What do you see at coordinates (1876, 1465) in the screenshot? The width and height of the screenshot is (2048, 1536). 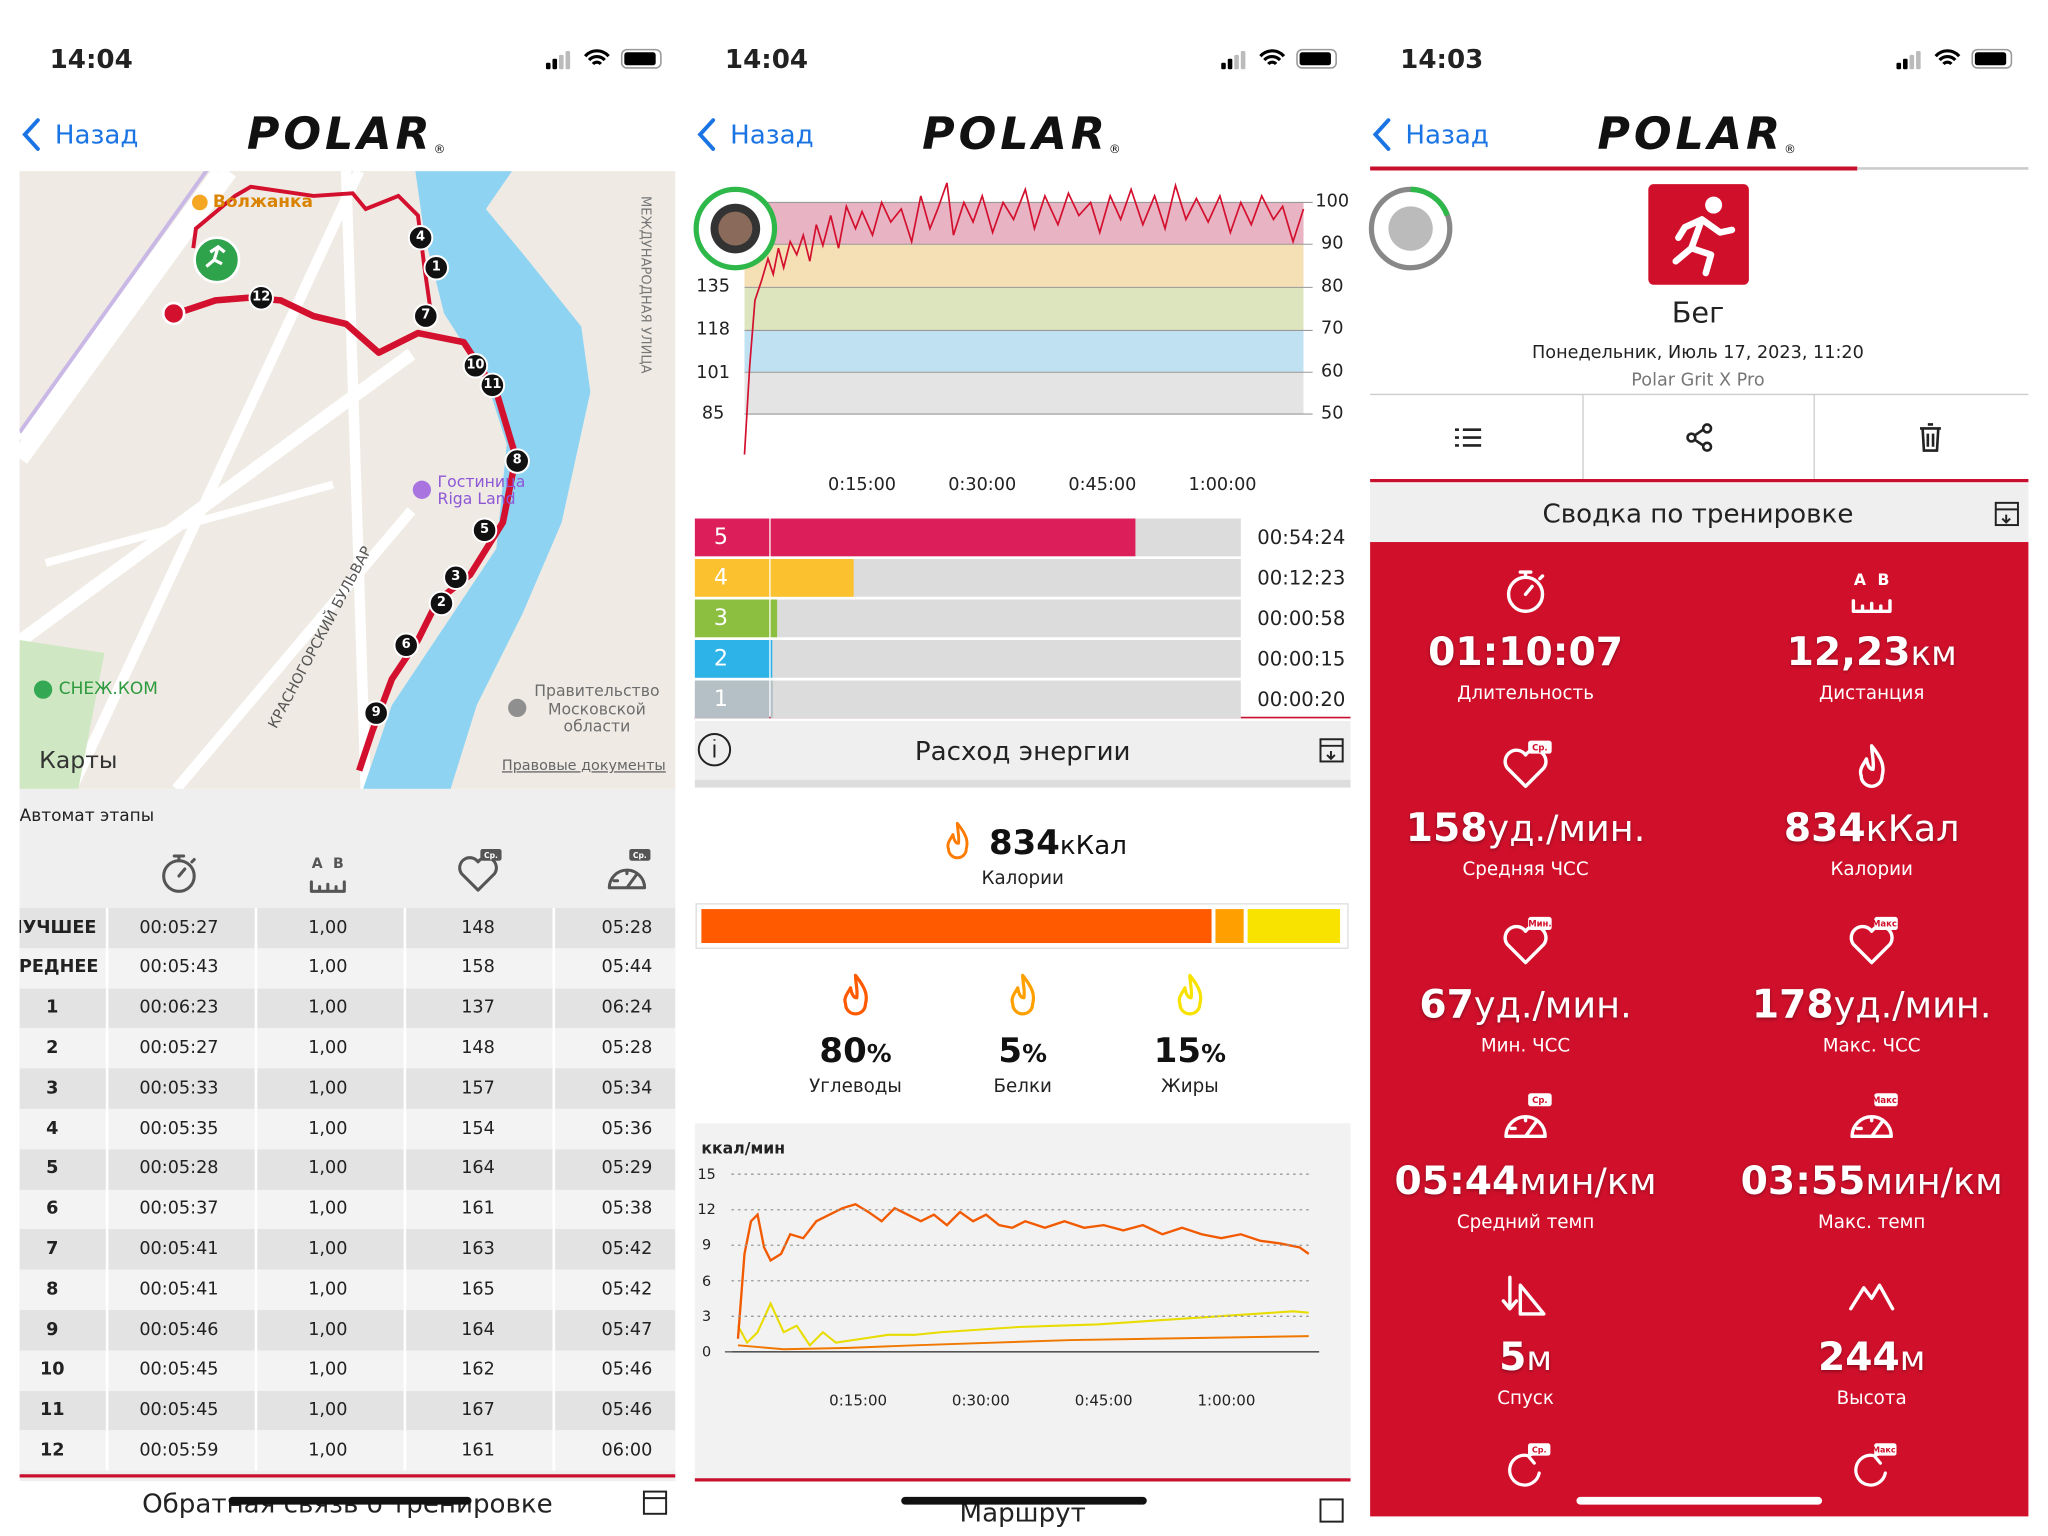 I see `icon-cycle: Макс.` at bounding box center [1876, 1465].